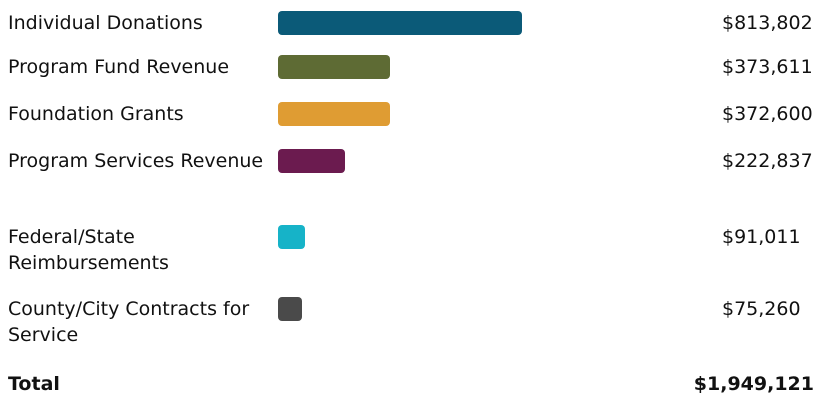 This screenshot has height=397, width=828. What do you see at coordinates (119, 67) in the screenshot?
I see `category-label: Program Fund Revenue` at bounding box center [119, 67].